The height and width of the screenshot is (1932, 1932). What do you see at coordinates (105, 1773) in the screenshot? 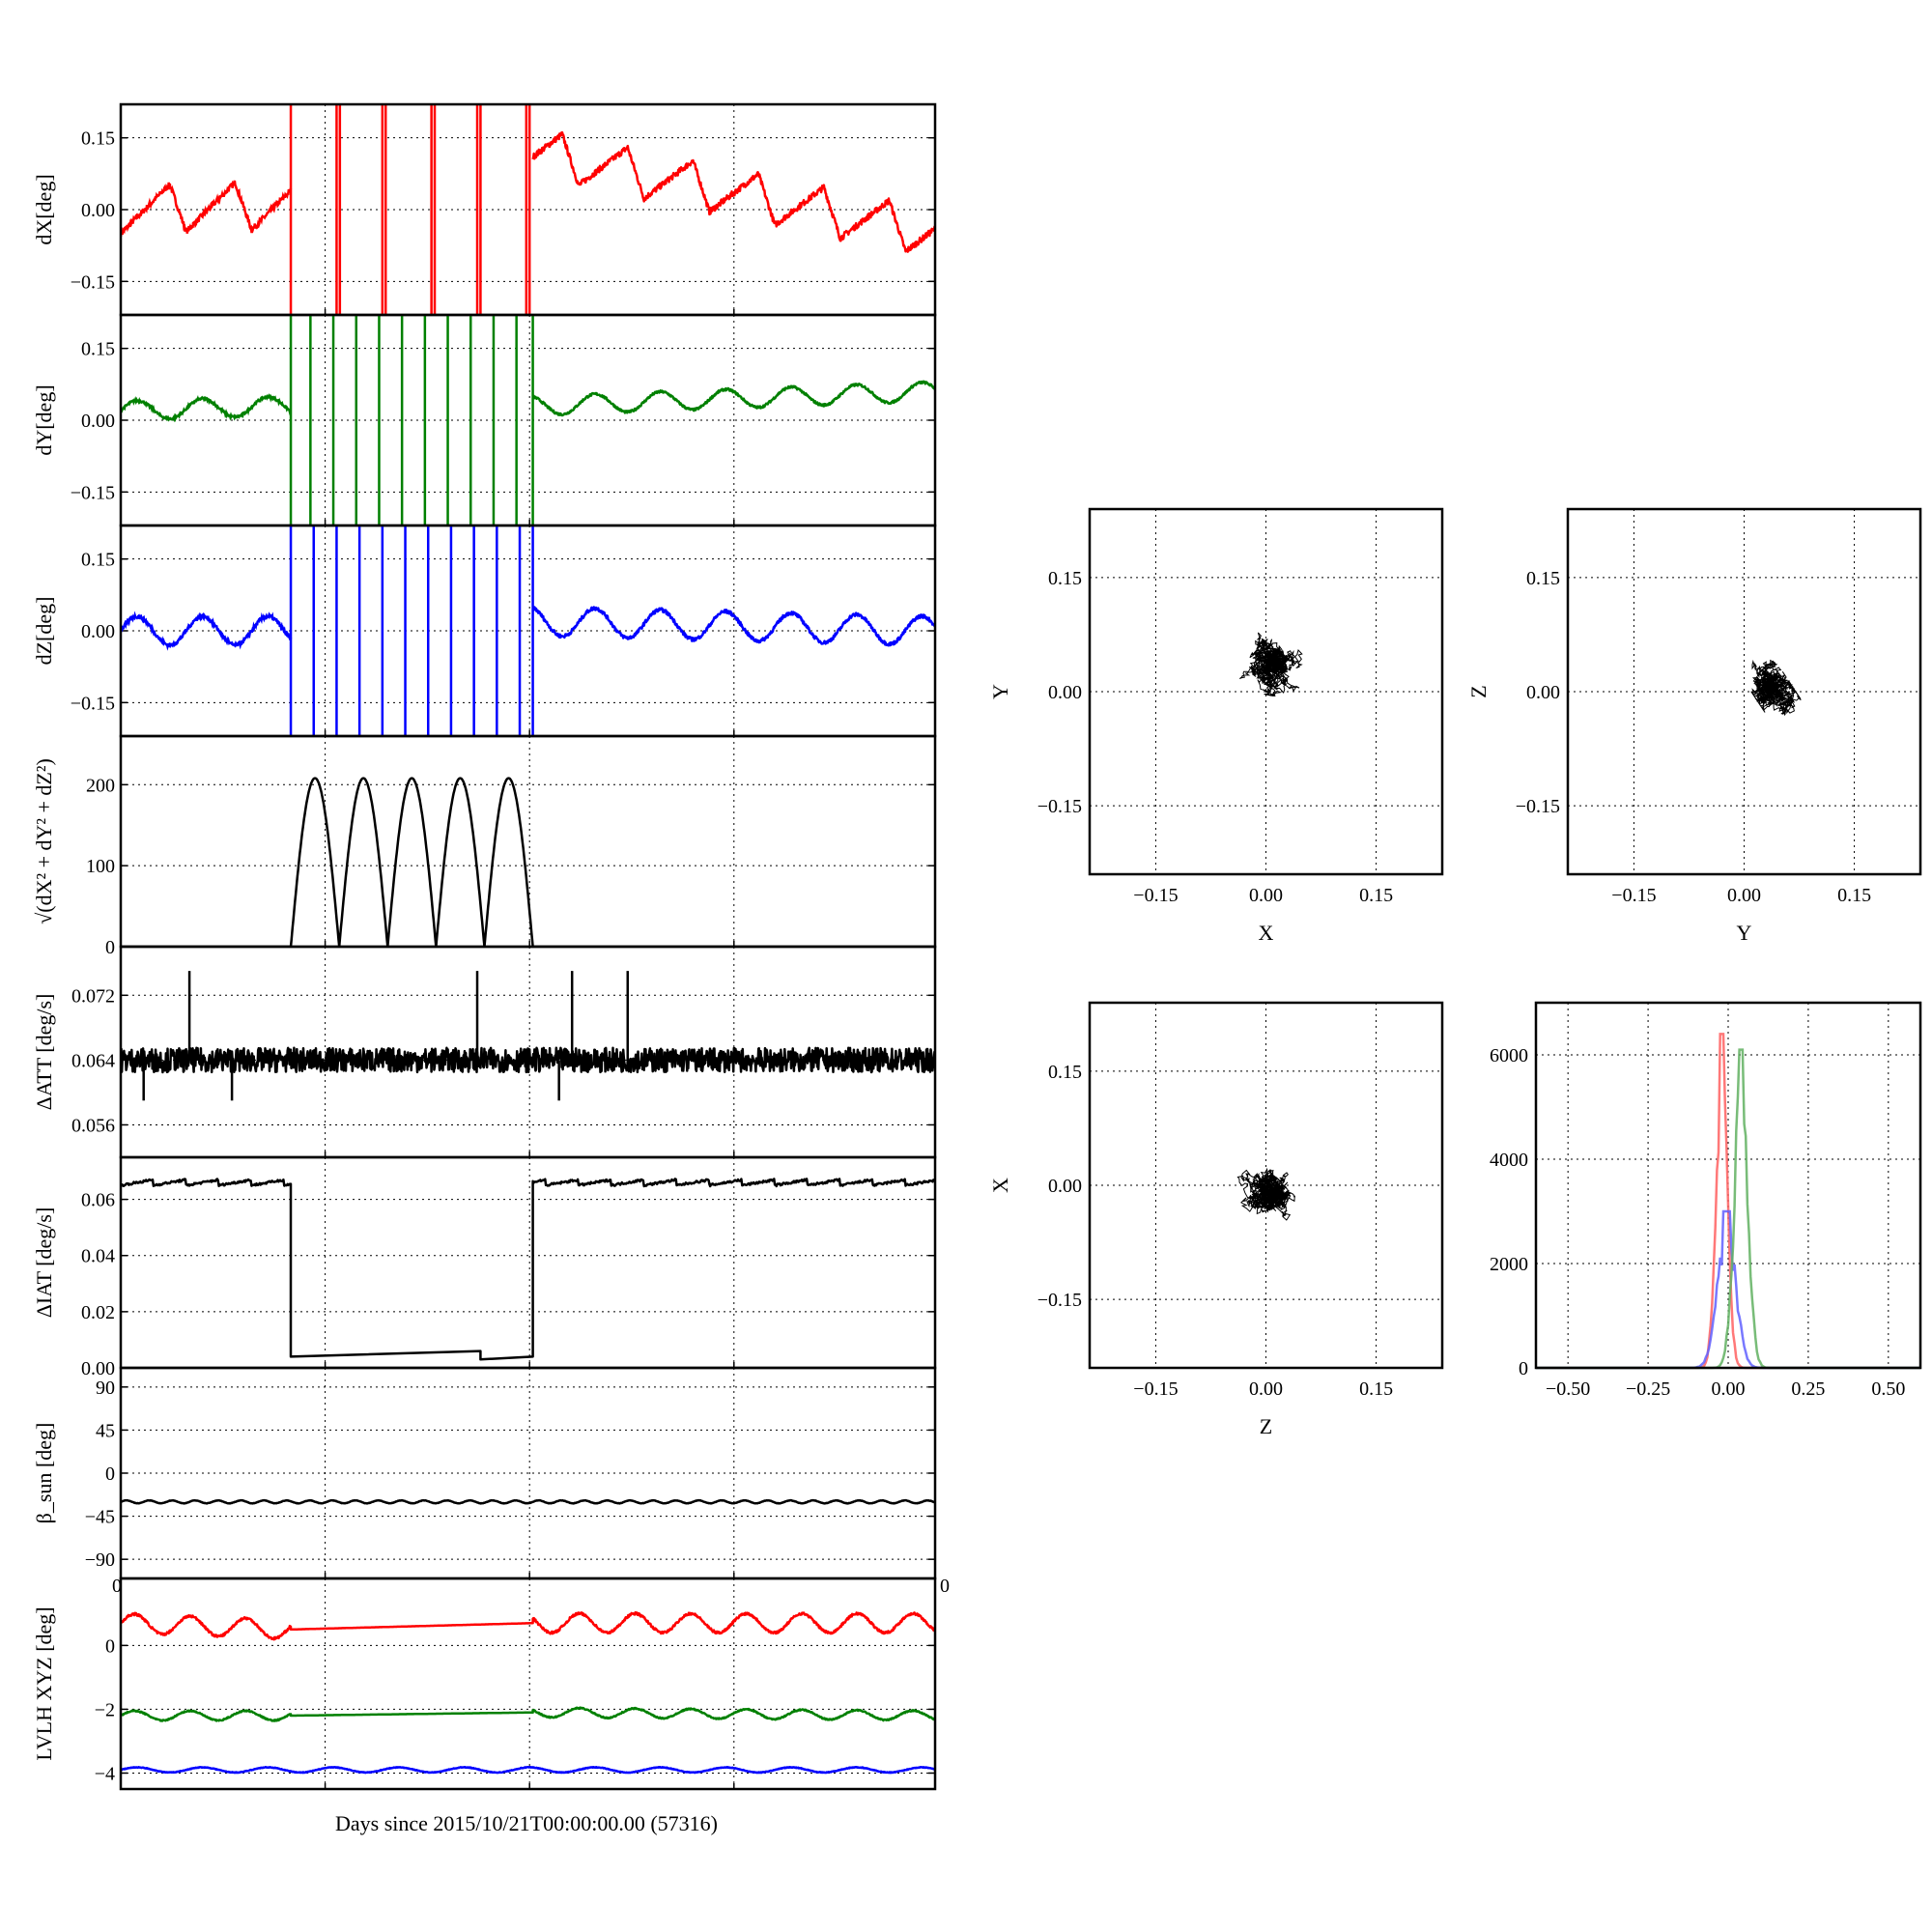
I see `panel-lvlh-ytick-label: −4` at bounding box center [105, 1773].